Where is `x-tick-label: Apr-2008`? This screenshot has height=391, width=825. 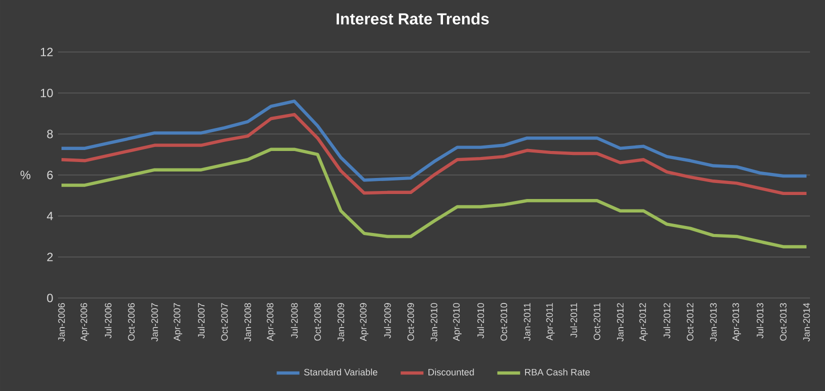
x-tick-label: Apr-2008 is located at coordinates (271, 322).